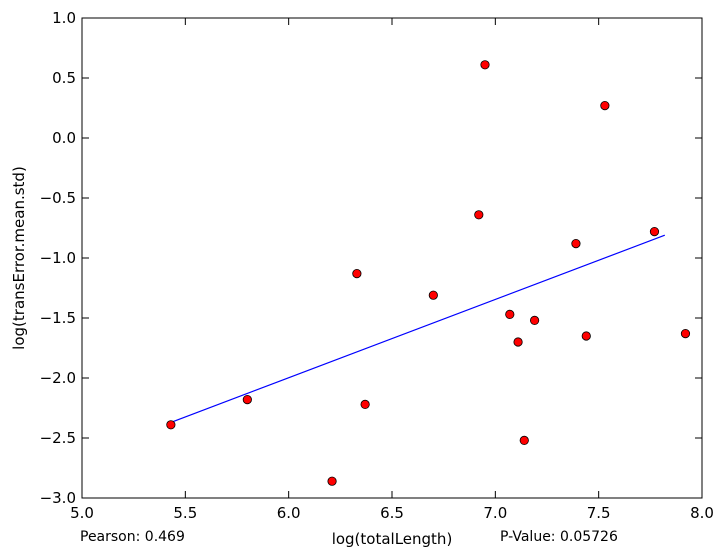 The image size is (723, 557). What do you see at coordinates (559, 537) in the screenshot?
I see `pvalue-annotation: P-Value: 0.05726` at bounding box center [559, 537].